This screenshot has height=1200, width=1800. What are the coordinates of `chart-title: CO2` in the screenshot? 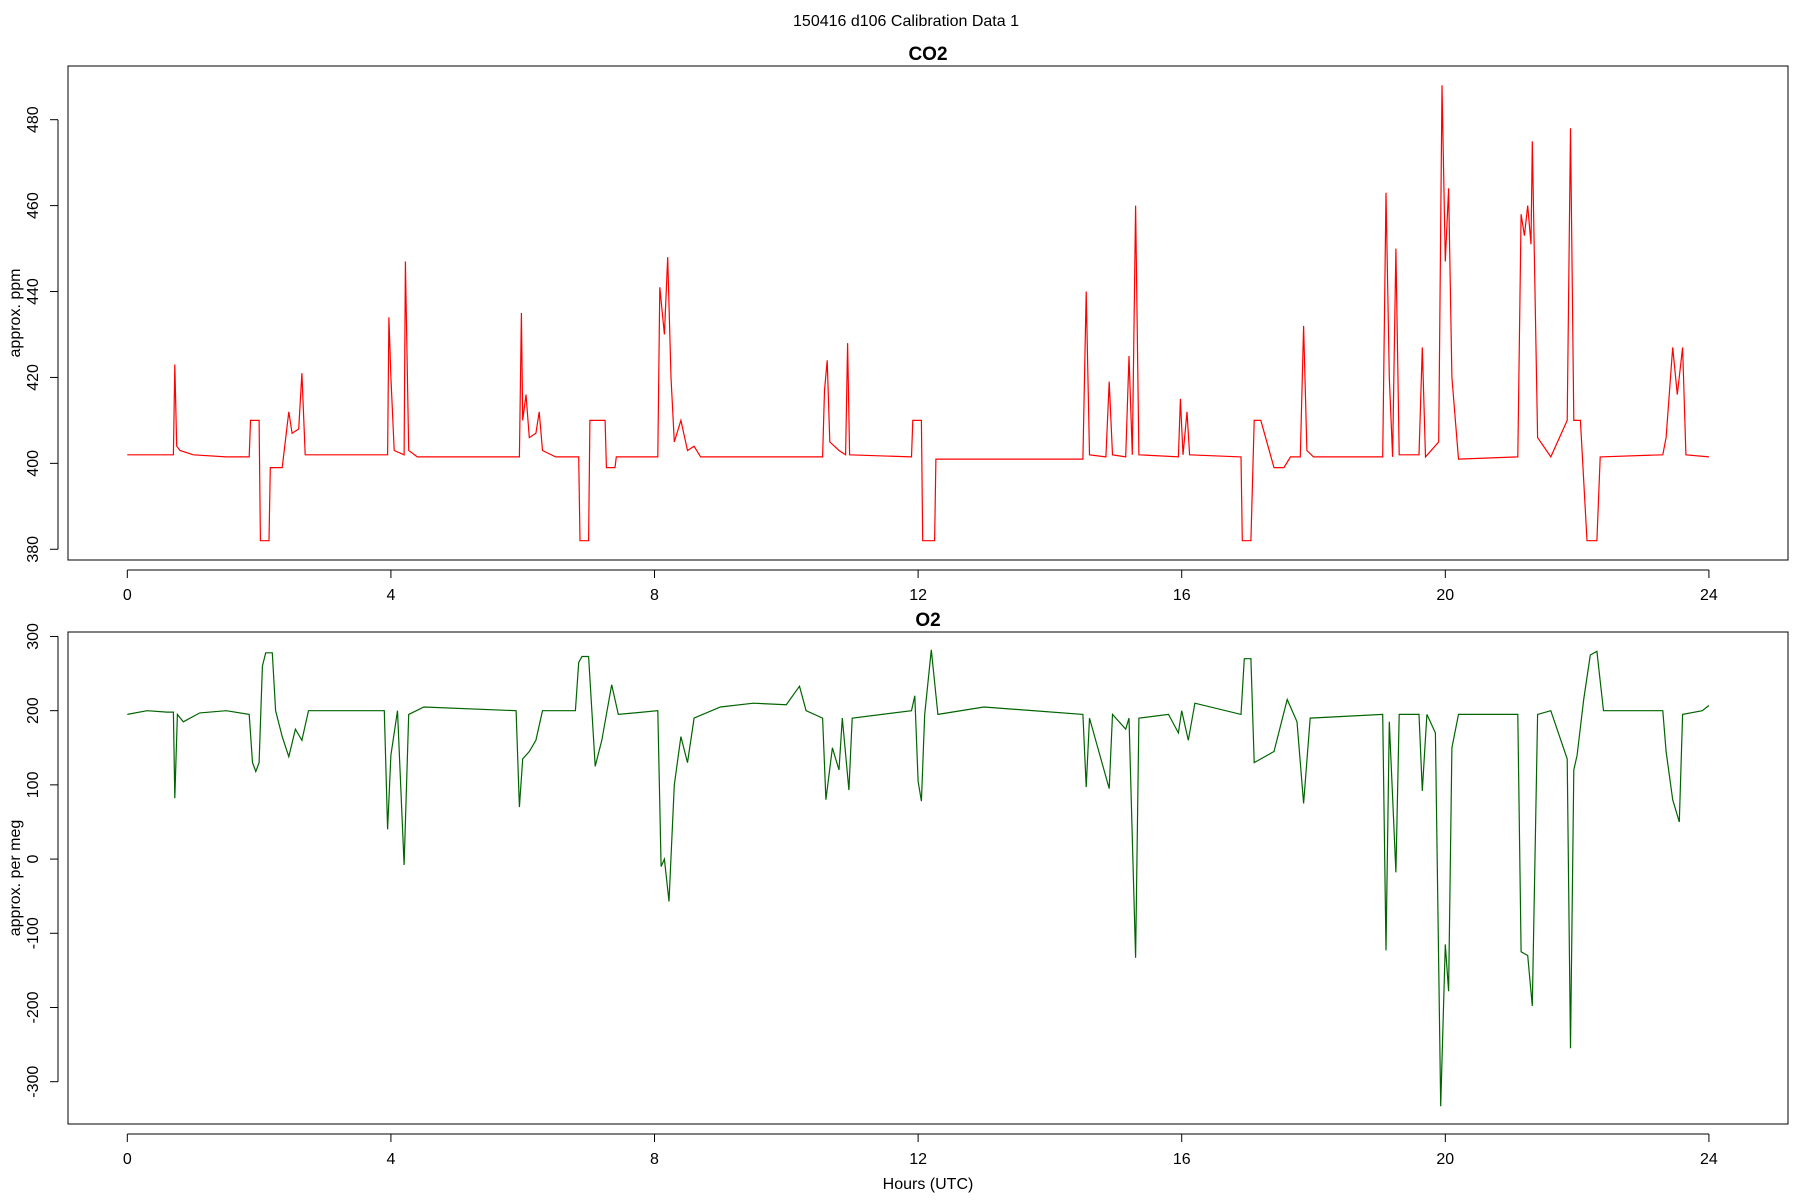 It's located at (927, 54).